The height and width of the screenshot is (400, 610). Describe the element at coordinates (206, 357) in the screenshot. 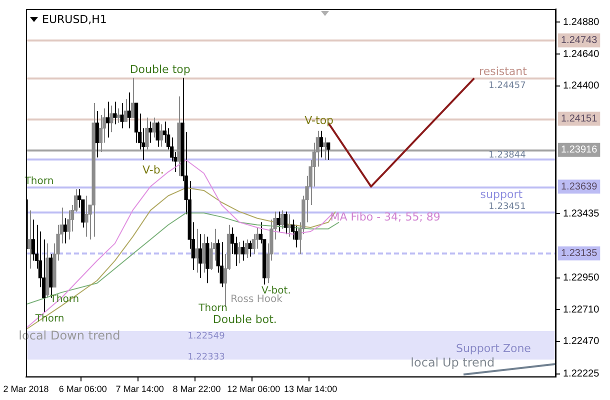

I see `annotation: 1.22333` at that location.